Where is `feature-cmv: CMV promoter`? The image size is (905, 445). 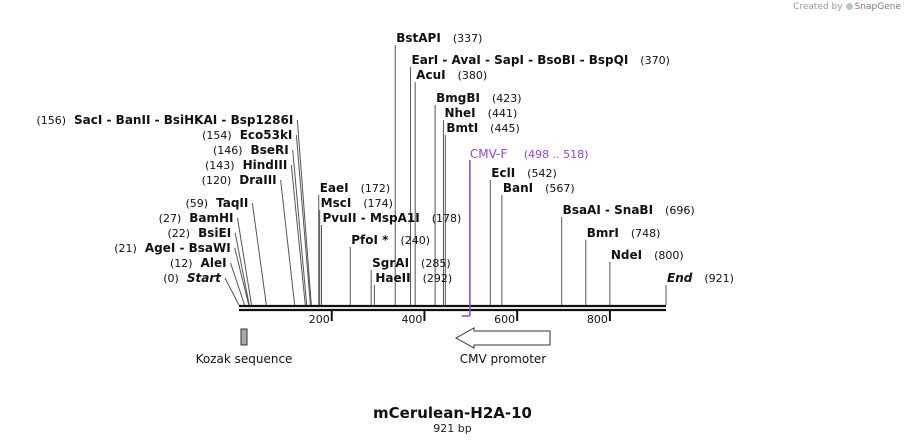 feature-cmv: CMV promoter is located at coordinates (502, 346).